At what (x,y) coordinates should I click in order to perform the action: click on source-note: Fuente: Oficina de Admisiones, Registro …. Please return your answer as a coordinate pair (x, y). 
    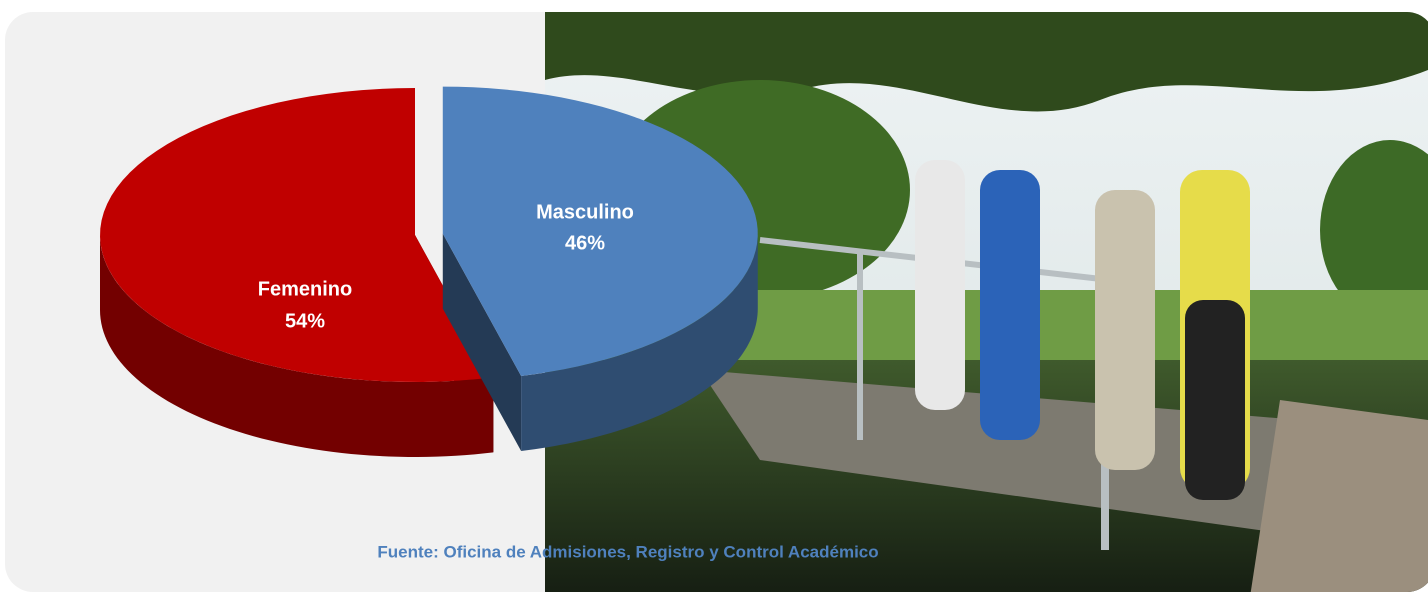
    Looking at the image, I should click on (627, 551).